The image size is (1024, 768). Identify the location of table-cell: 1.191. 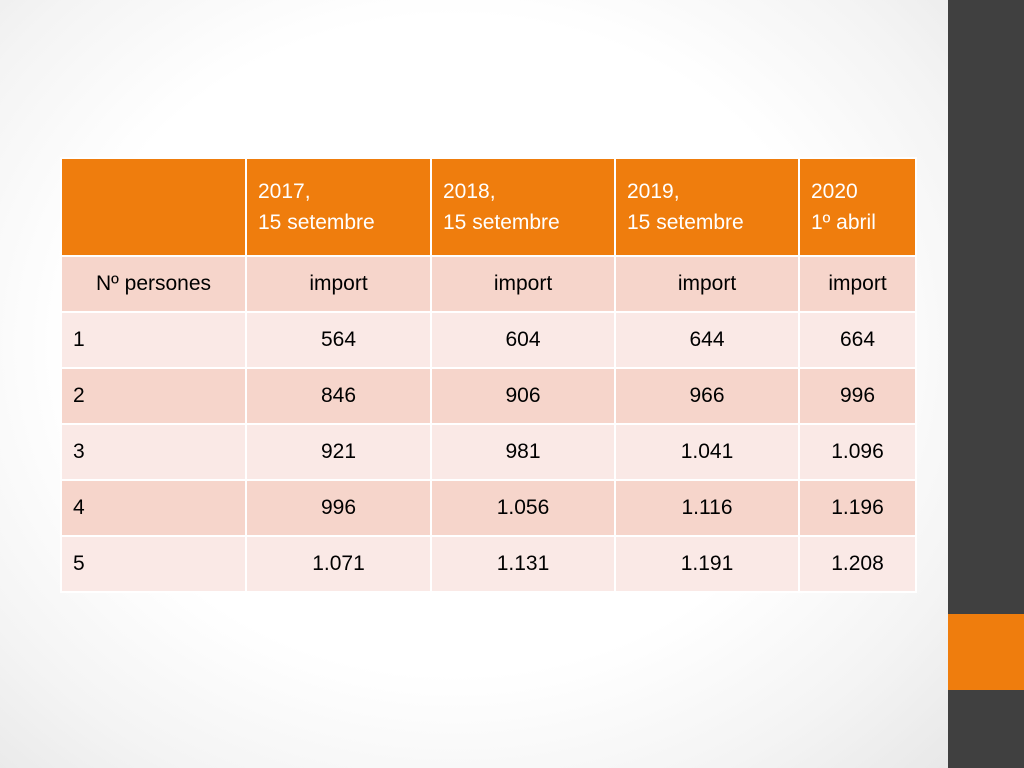
(707, 564).